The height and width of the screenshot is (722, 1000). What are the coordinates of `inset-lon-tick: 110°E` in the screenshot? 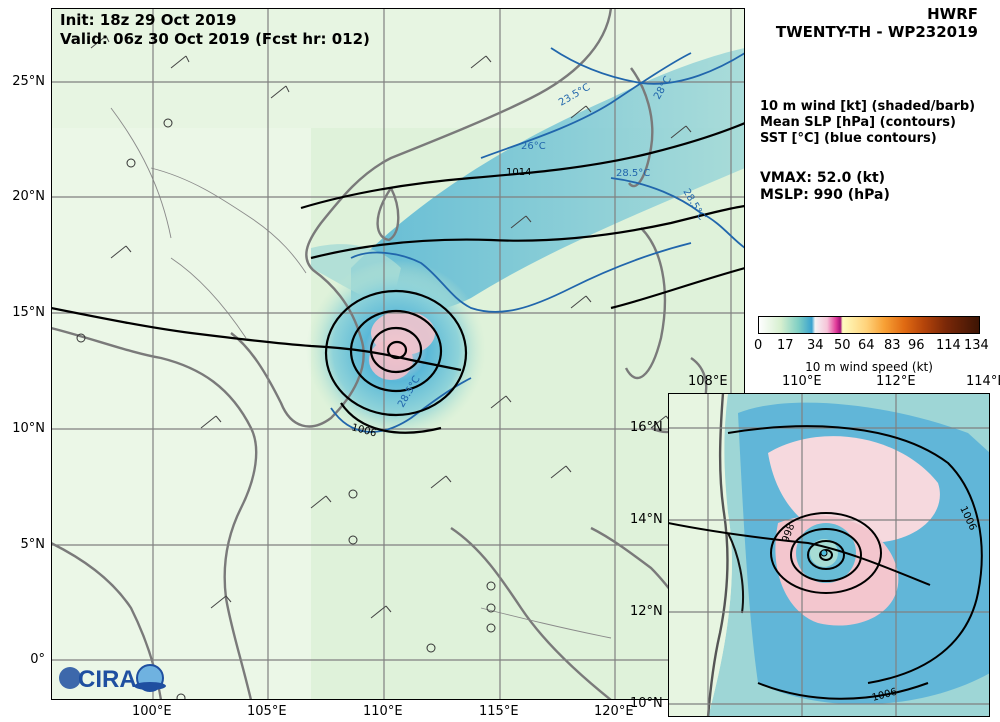 It's located at (802, 381).